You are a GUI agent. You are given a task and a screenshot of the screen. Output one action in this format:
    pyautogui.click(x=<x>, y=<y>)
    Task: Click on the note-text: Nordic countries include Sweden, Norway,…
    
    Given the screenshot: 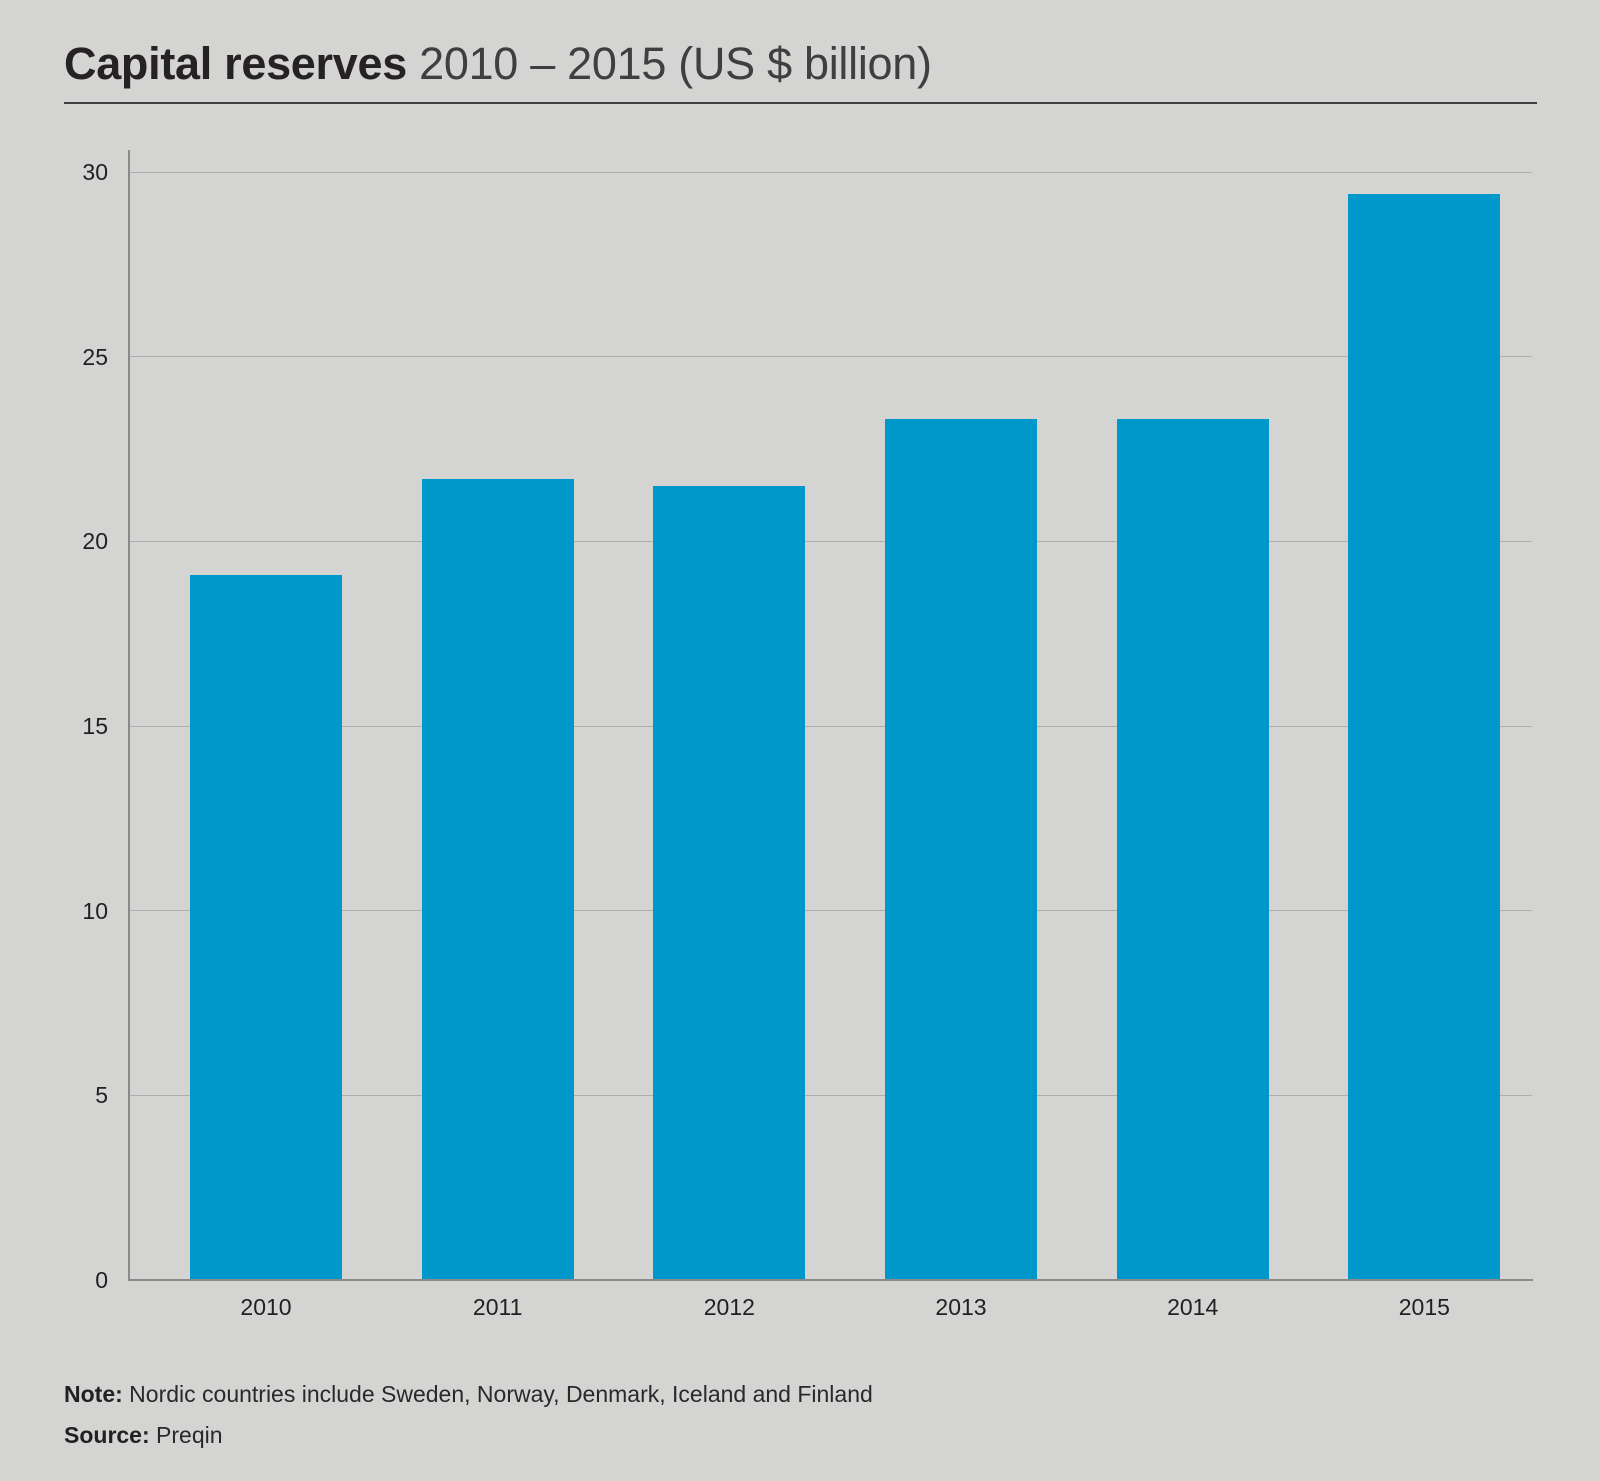 What is the action you would take?
    pyautogui.click(x=501, y=1394)
    